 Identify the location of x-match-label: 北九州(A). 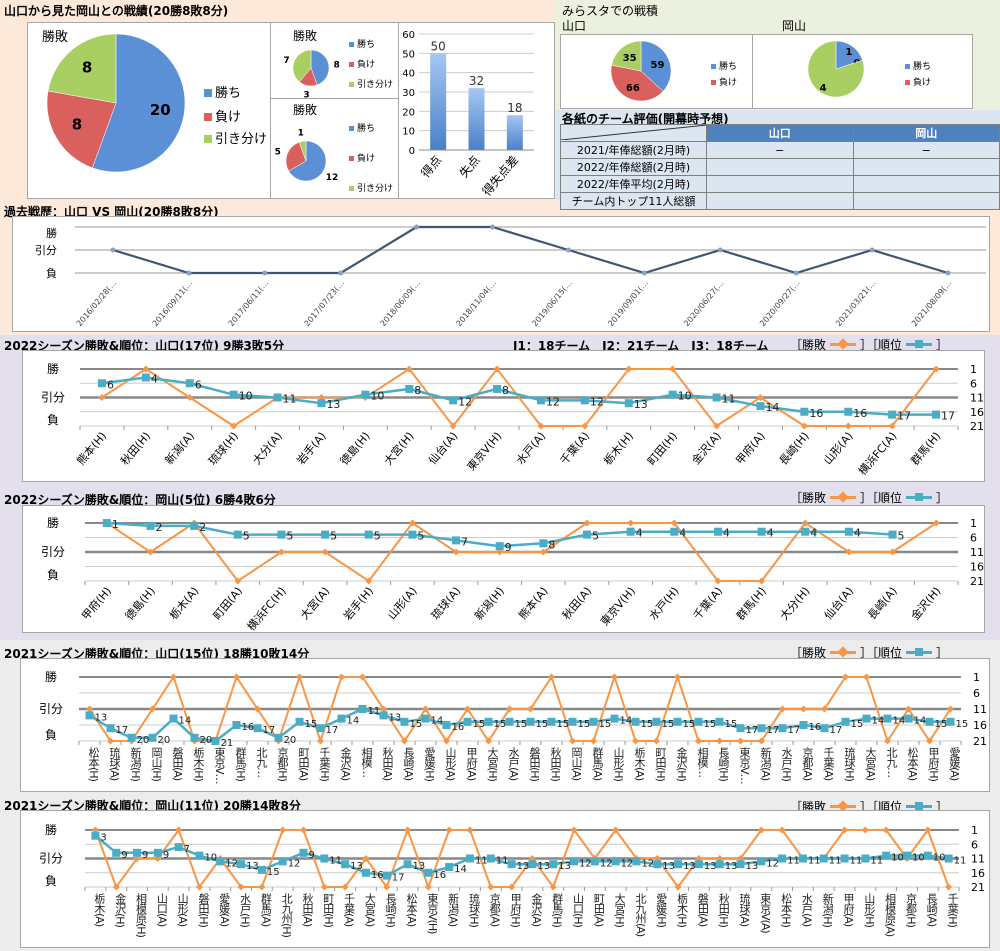
(640, 915).